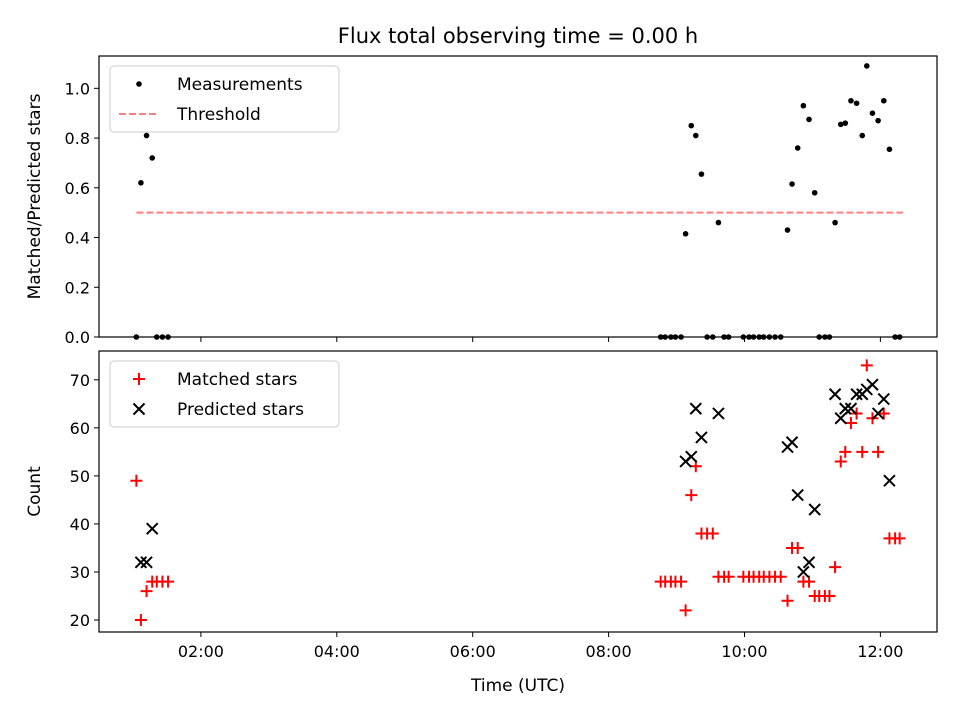 The image size is (960, 720). Describe the element at coordinates (77, 188) in the screenshot. I see `ratio-ytick-label: 0.6` at that location.